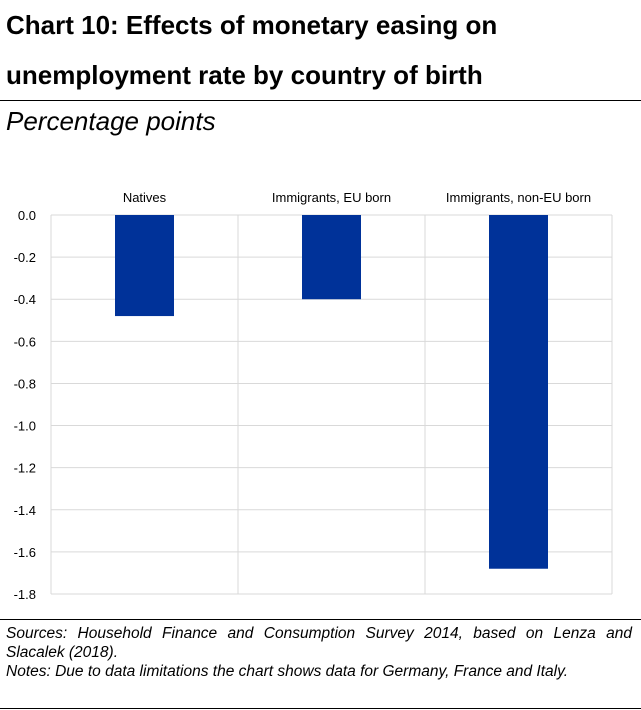 The image size is (641, 710). I want to click on y-tick-label: -1.0, so click(25, 426).